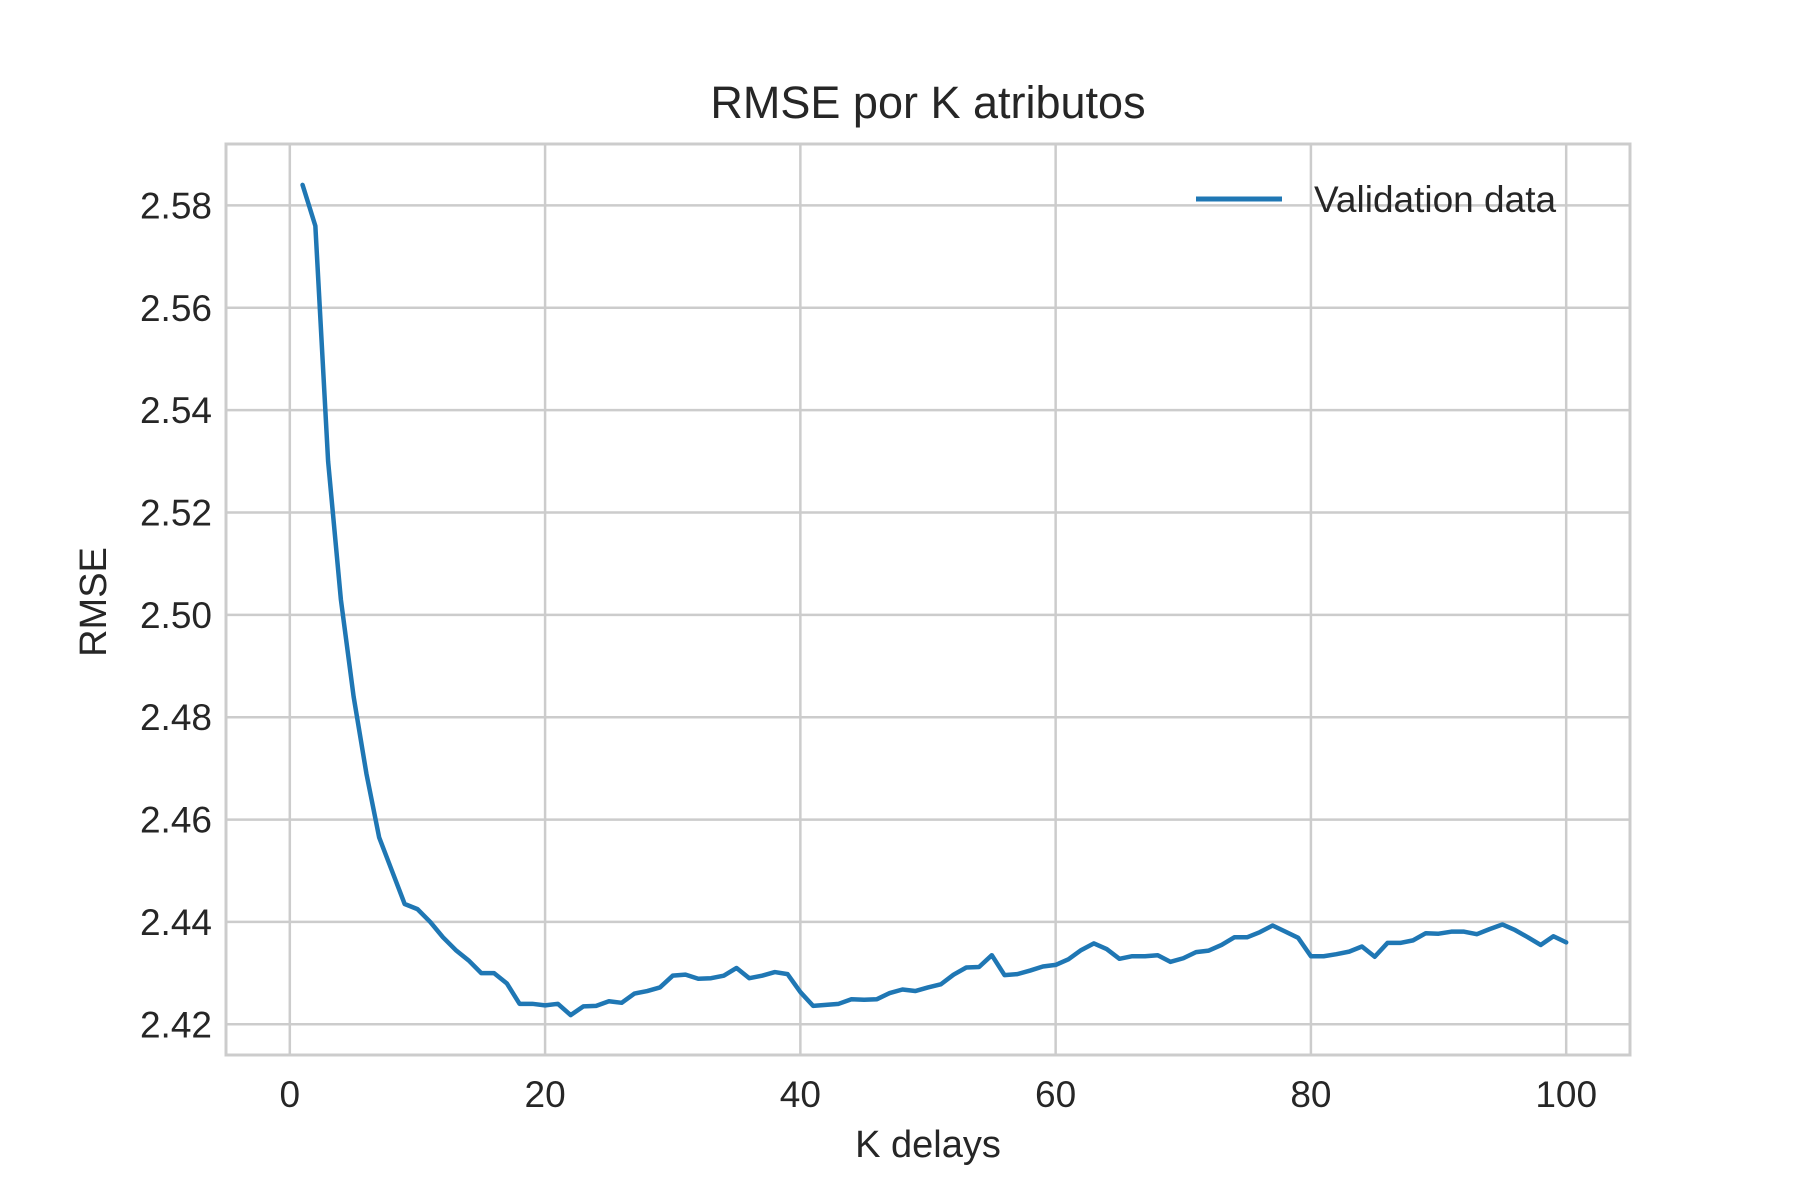 This screenshot has height=1200, width=1800. I want to click on y-tick-label: 2.56, so click(176, 308).